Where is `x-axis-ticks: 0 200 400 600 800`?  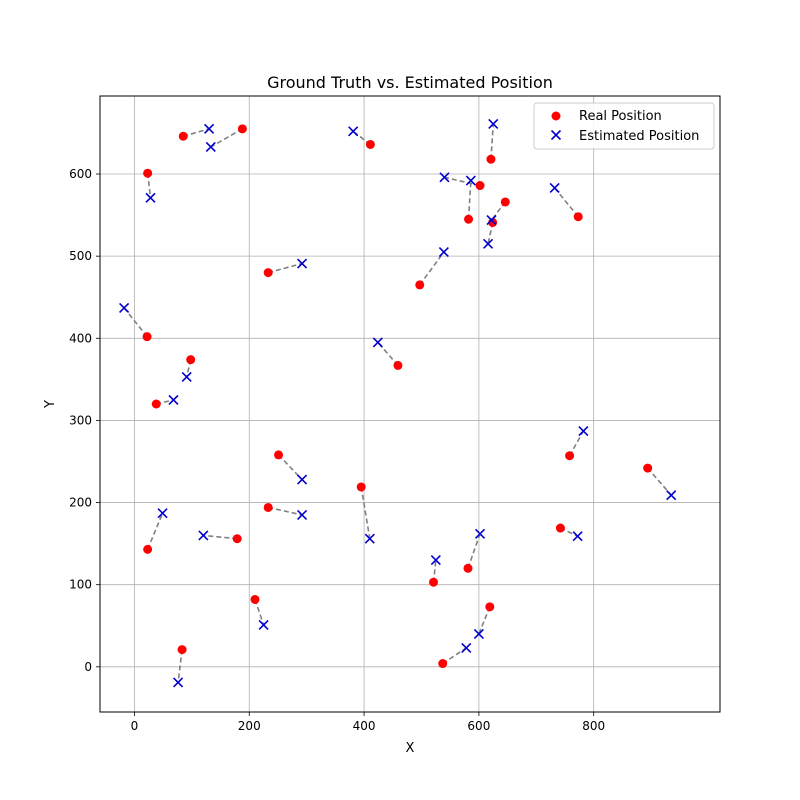 x-axis-ticks: 0 200 400 600 800 is located at coordinates (368, 722).